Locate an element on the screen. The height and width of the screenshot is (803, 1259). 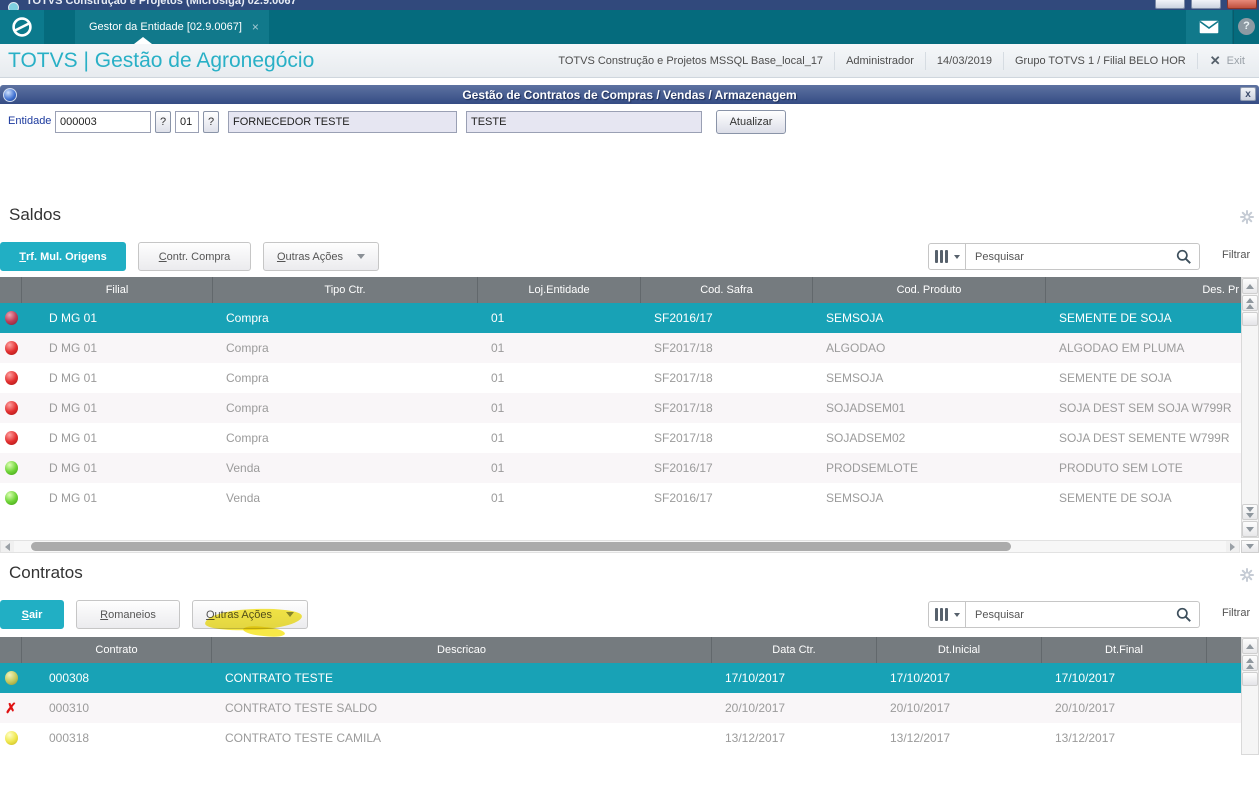
totvs-logo-icon is located at coordinates (22, 27).